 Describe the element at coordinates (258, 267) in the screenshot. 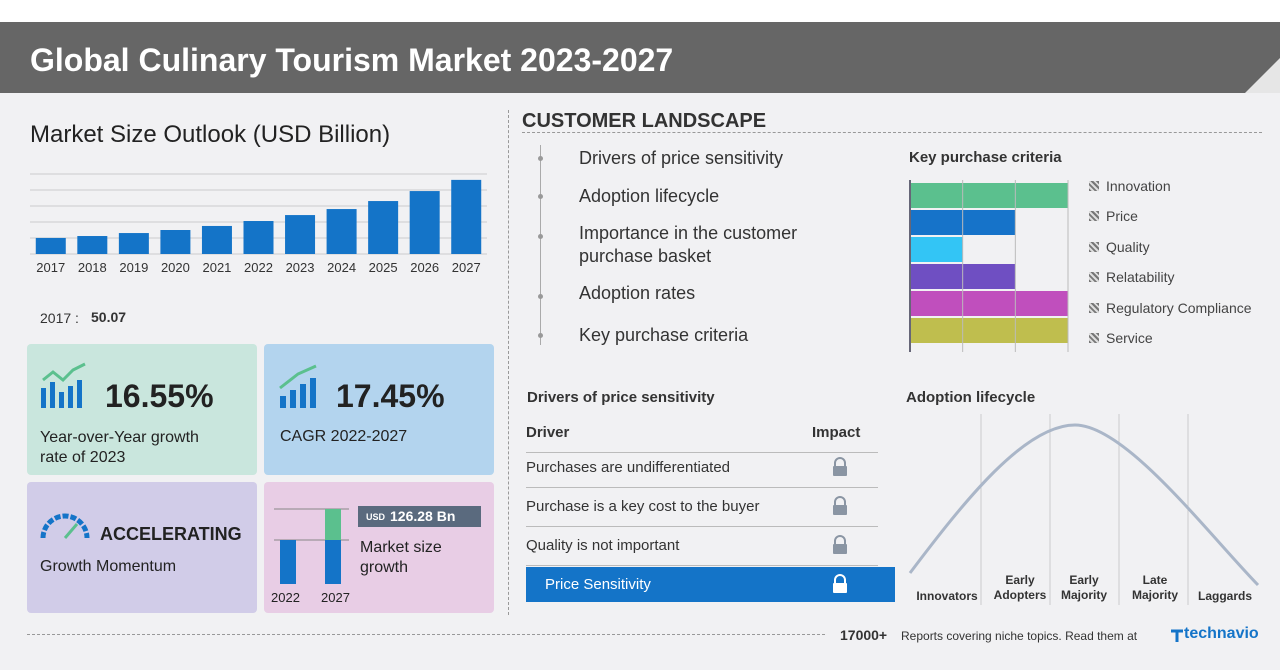

I see `x-tick-label: 2022` at that location.